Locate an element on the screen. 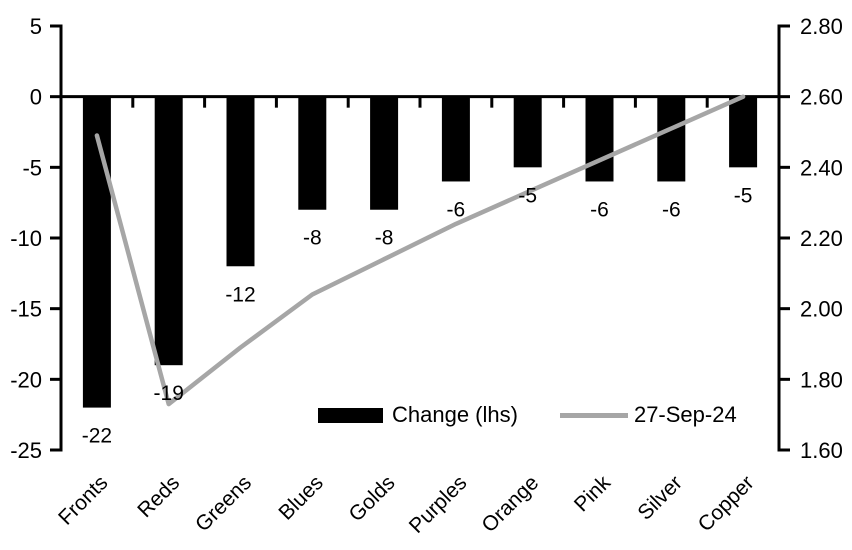 The height and width of the screenshot is (550, 852). category-label: Silver is located at coordinates (659, 497).